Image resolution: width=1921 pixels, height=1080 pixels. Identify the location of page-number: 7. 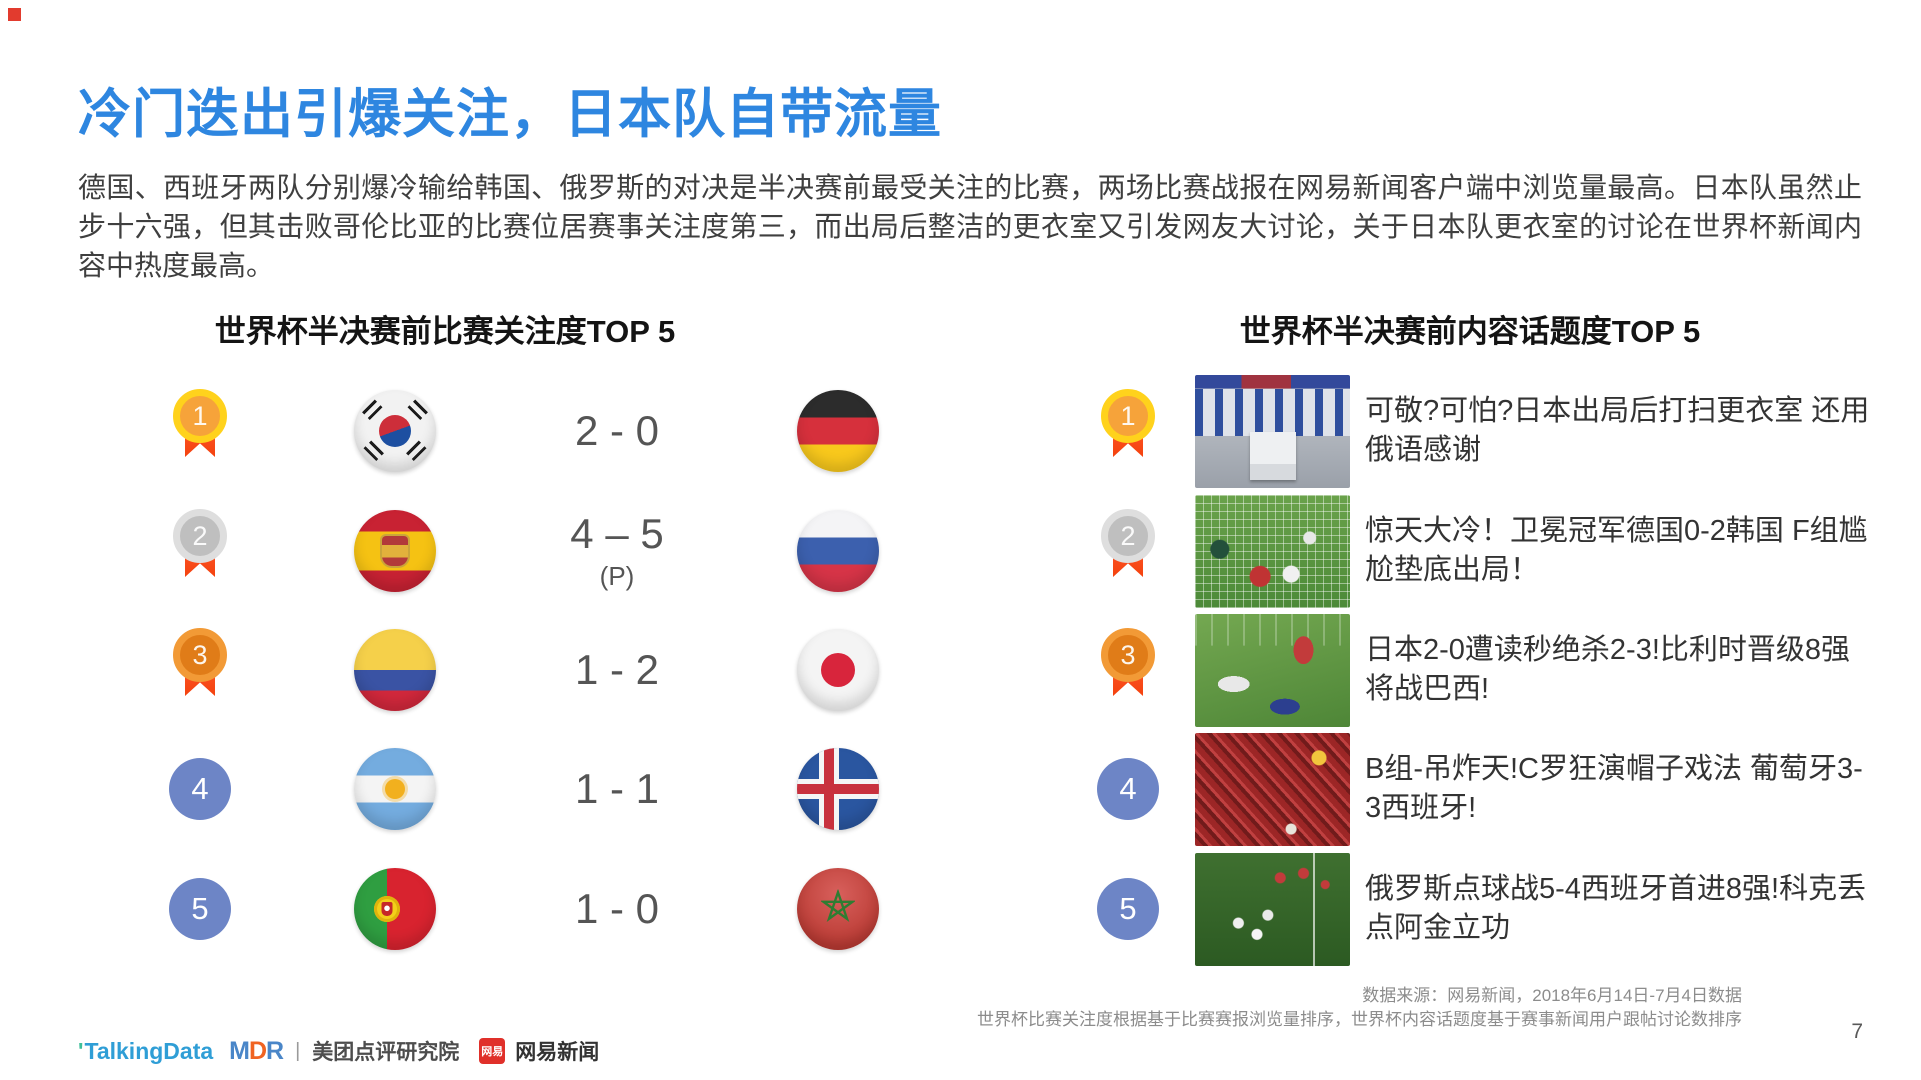
(1857, 1031).